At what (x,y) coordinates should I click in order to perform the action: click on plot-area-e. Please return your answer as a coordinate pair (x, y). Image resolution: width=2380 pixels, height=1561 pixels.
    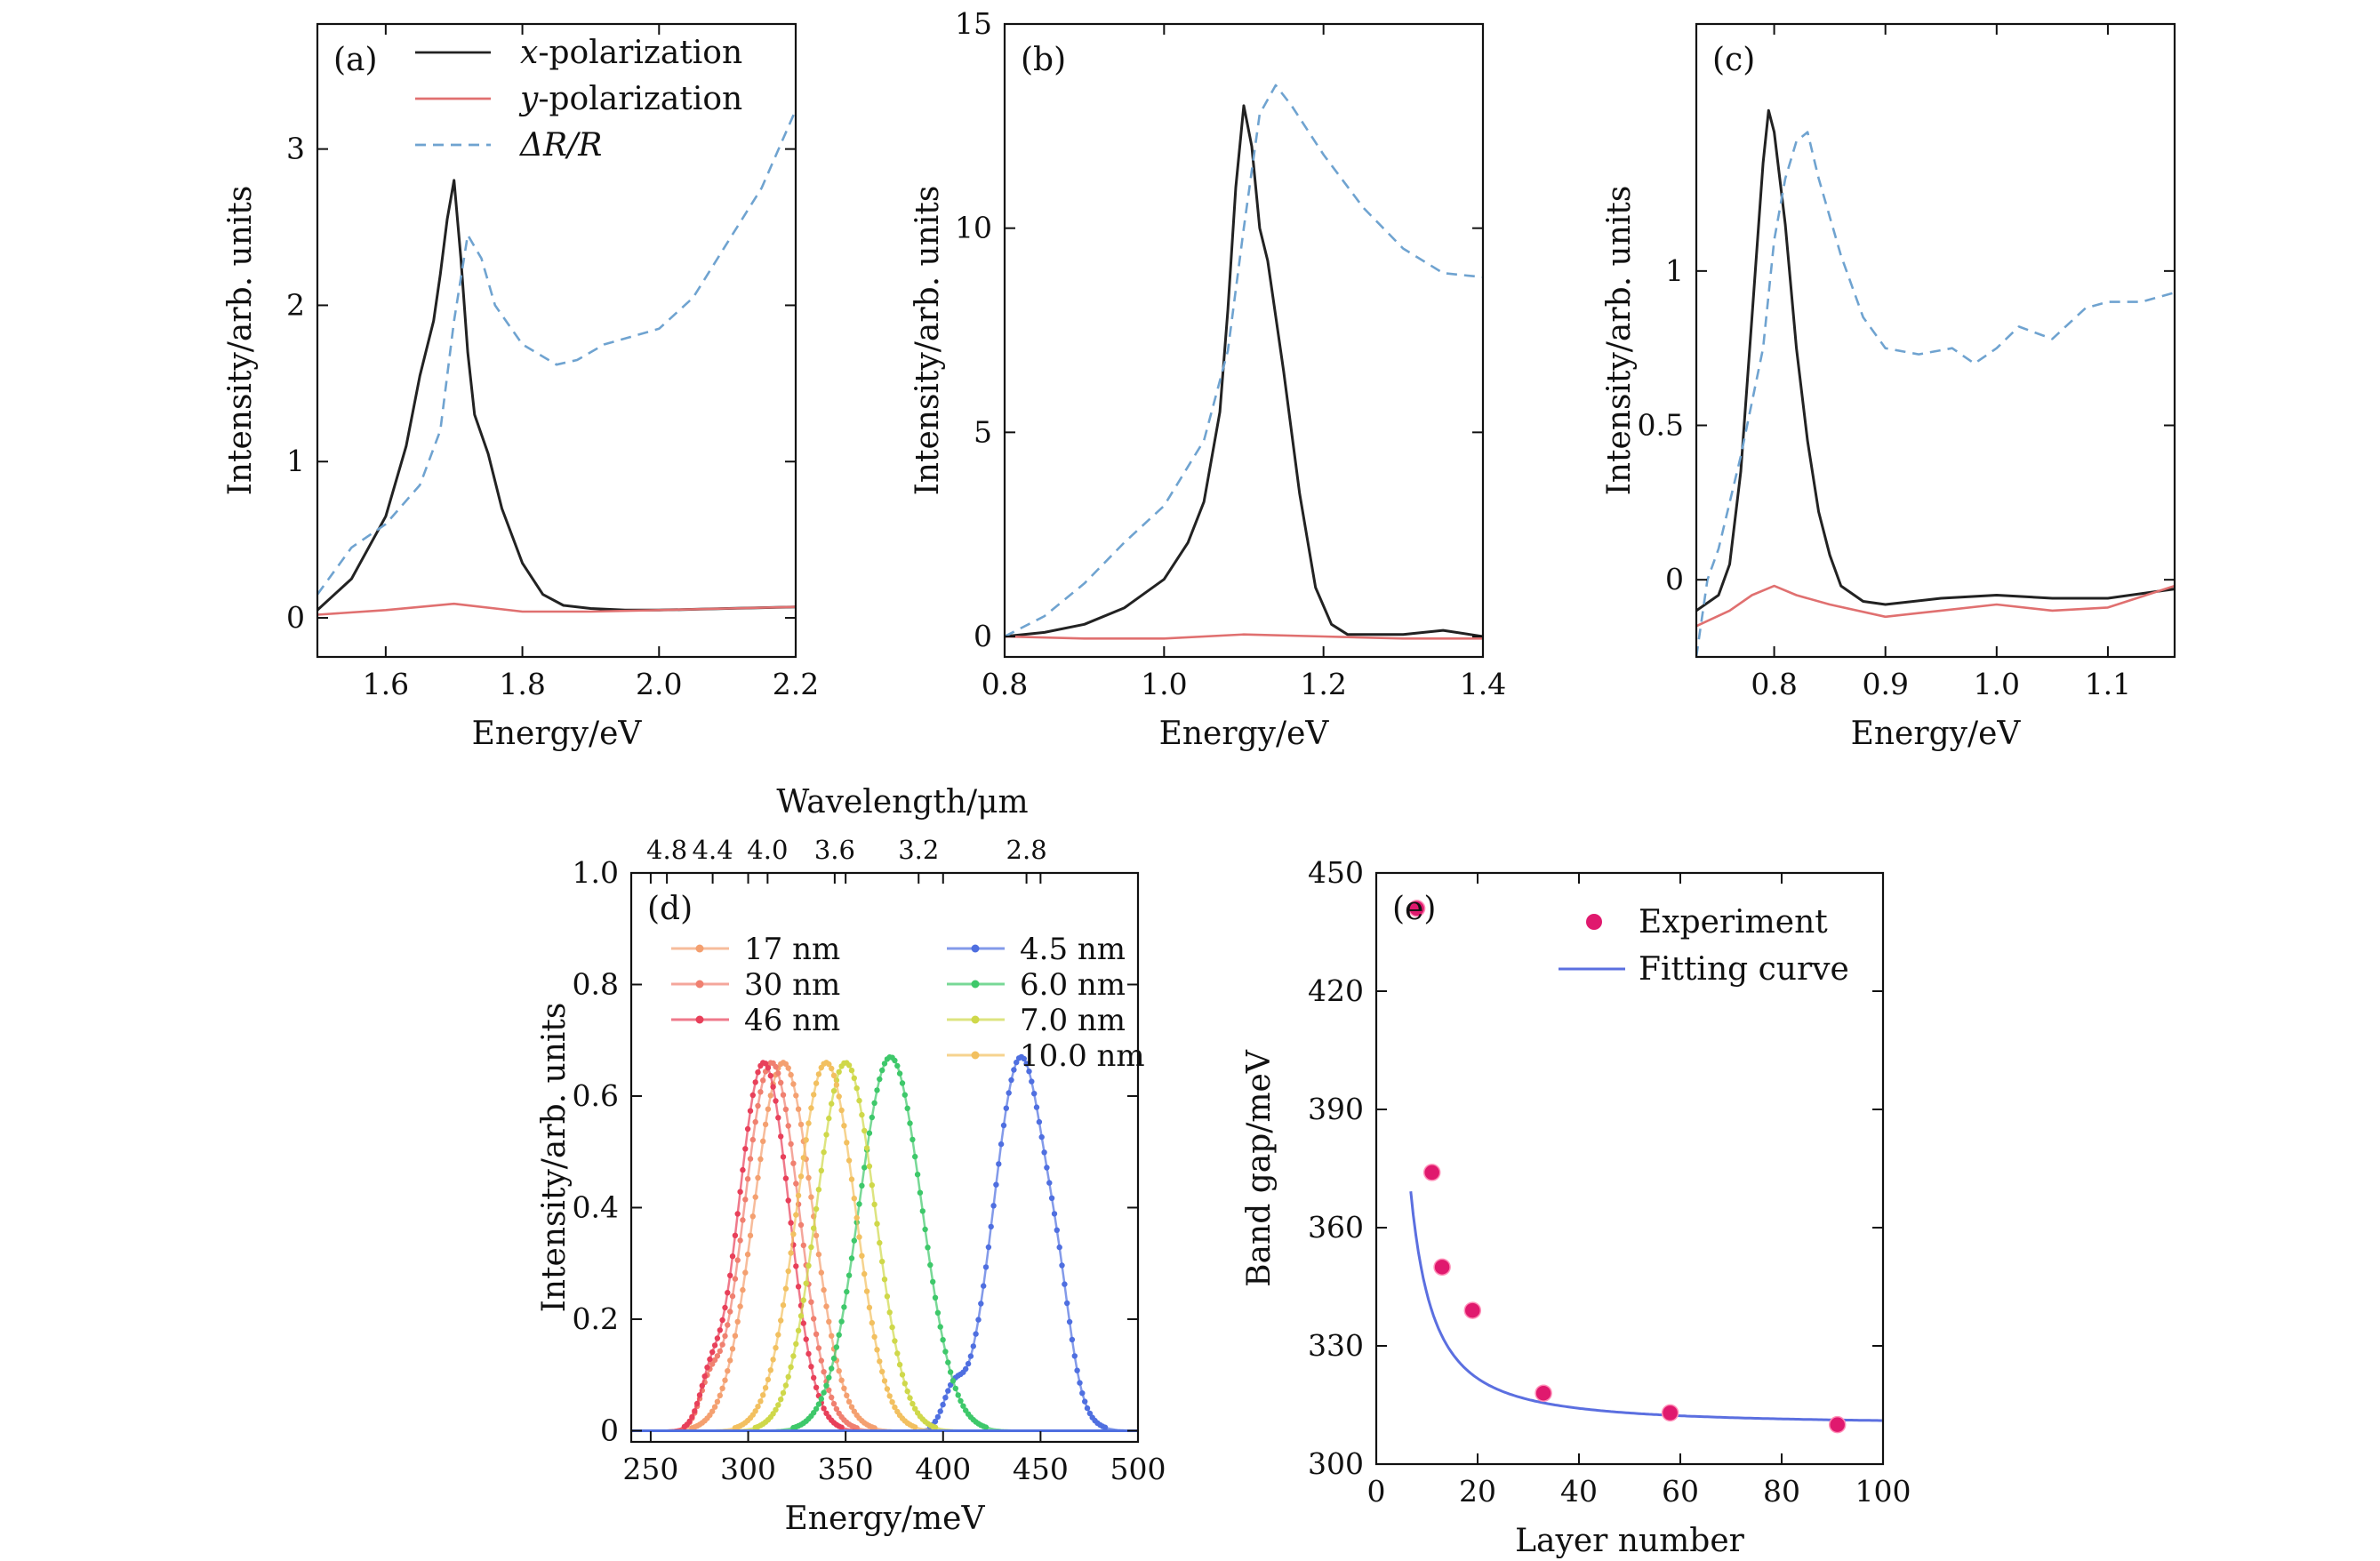
    Looking at the image, I should click on (1645, 1307).